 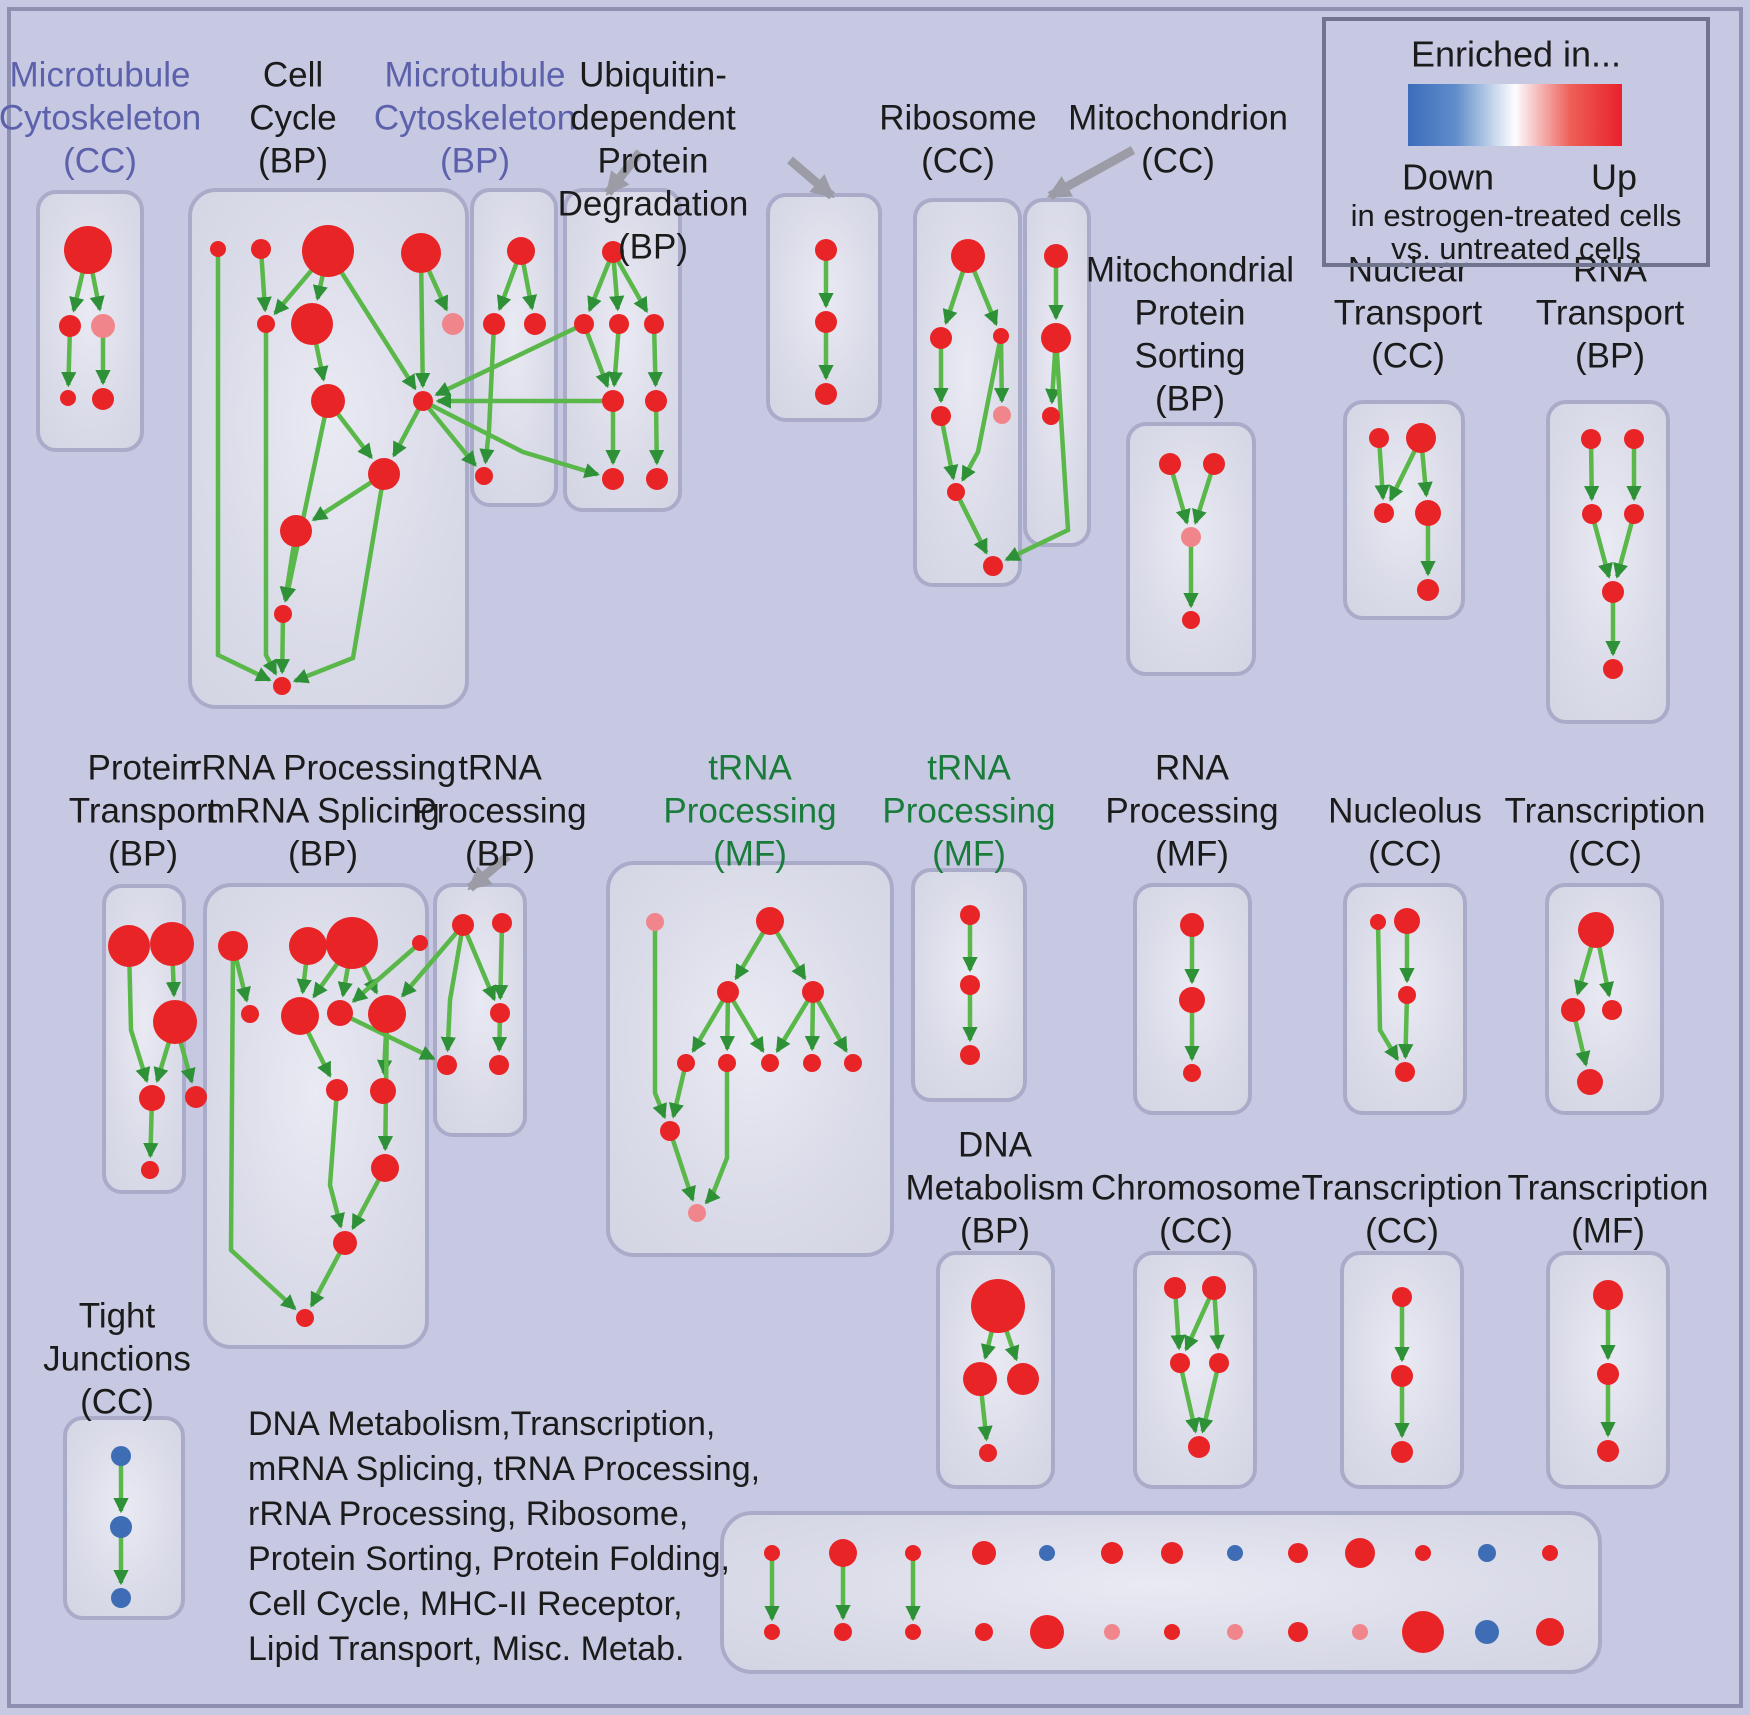 I want to click on edge-arrow-m2-r7, so click(x=1037, y=449).